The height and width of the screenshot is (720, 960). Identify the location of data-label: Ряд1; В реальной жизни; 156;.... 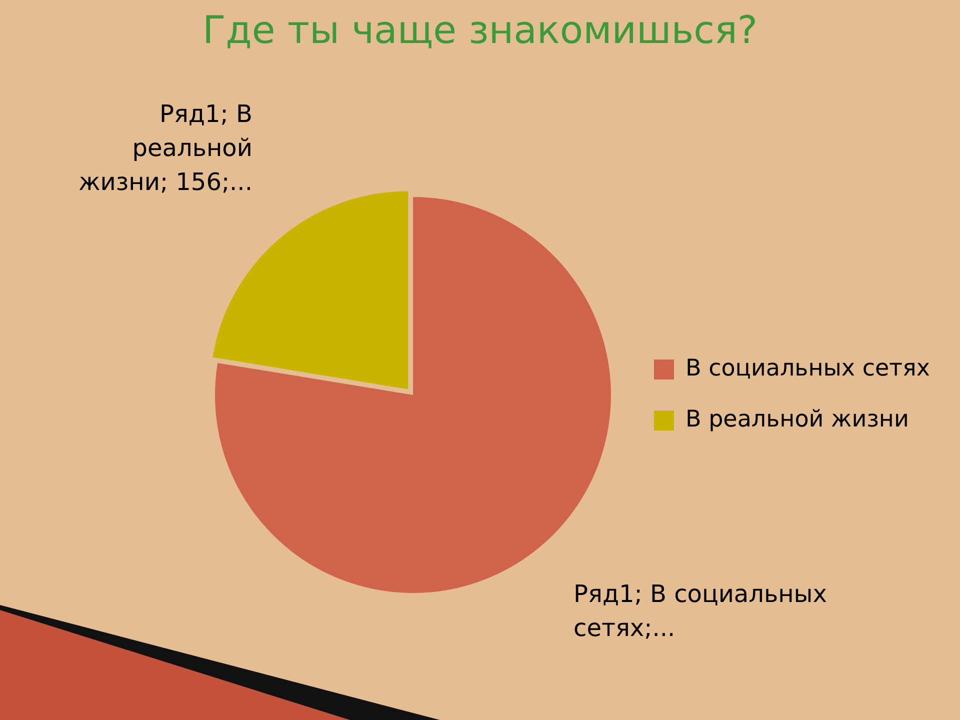
(165, 148).